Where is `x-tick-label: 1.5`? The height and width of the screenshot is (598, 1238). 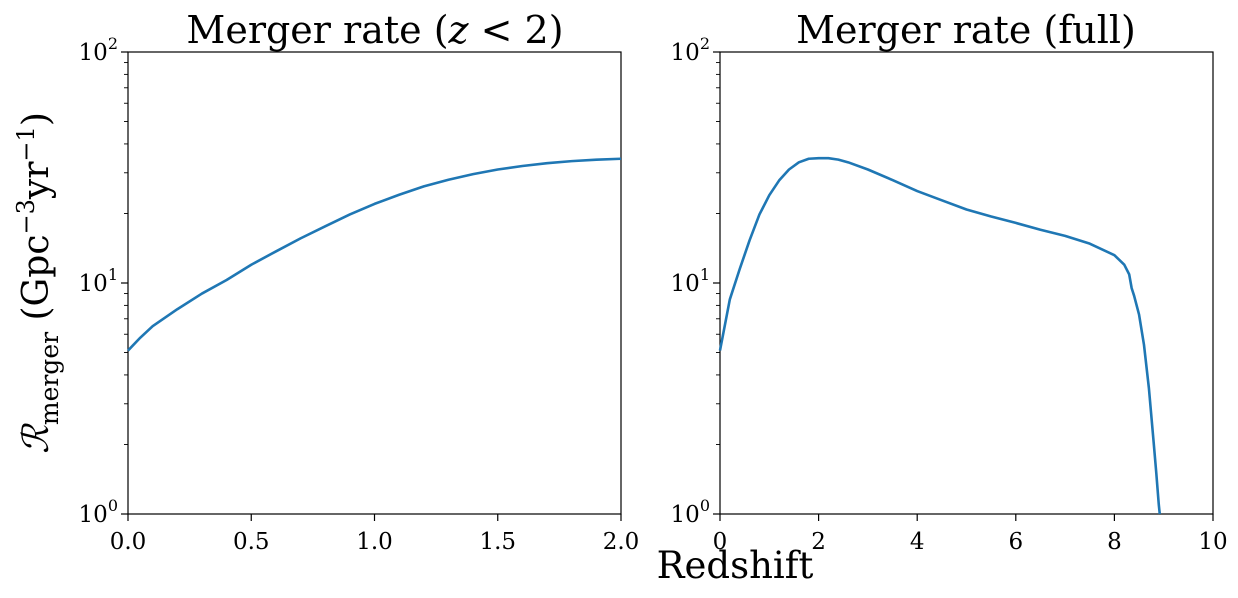 x-tick-label: 1.5 is located at coordinates (497, 542).